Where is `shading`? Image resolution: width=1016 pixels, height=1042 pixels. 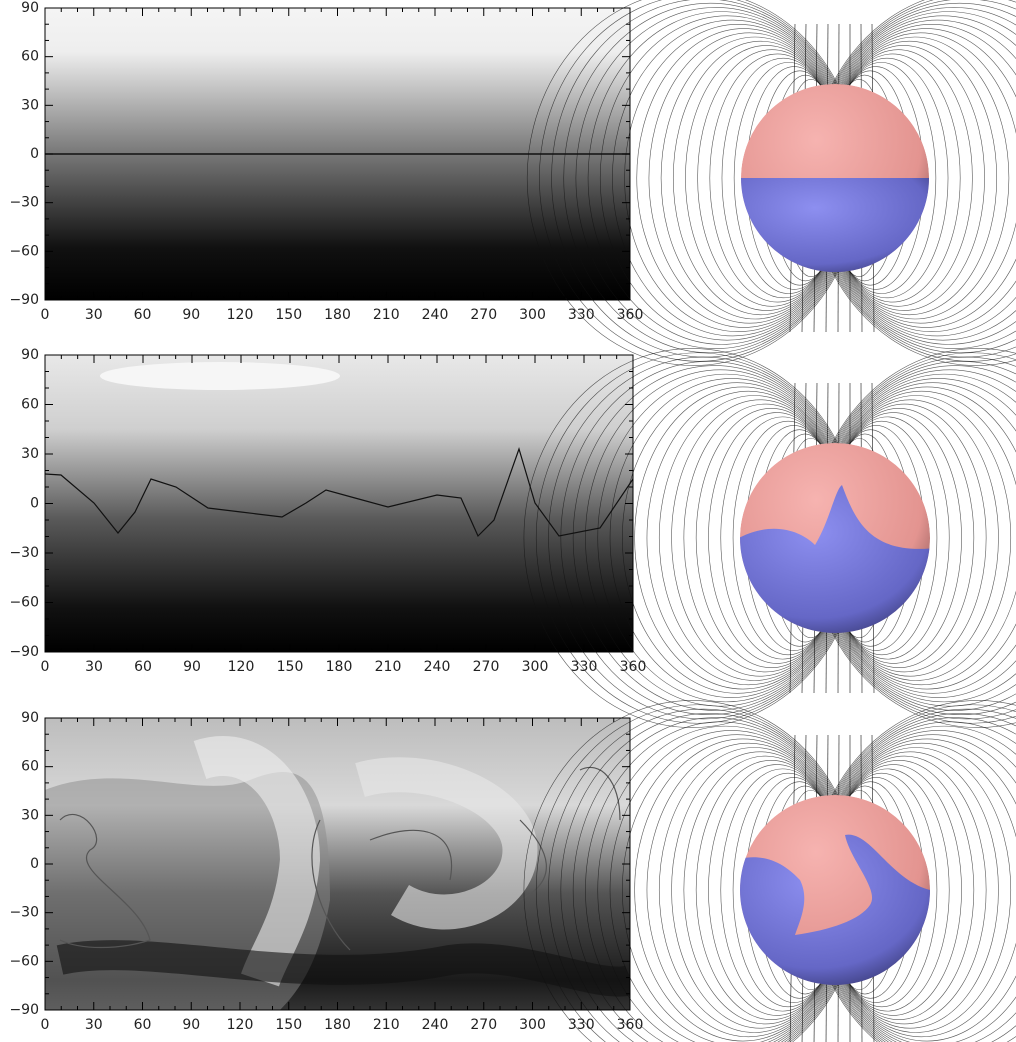
shading is located at coordinates (220, 376).